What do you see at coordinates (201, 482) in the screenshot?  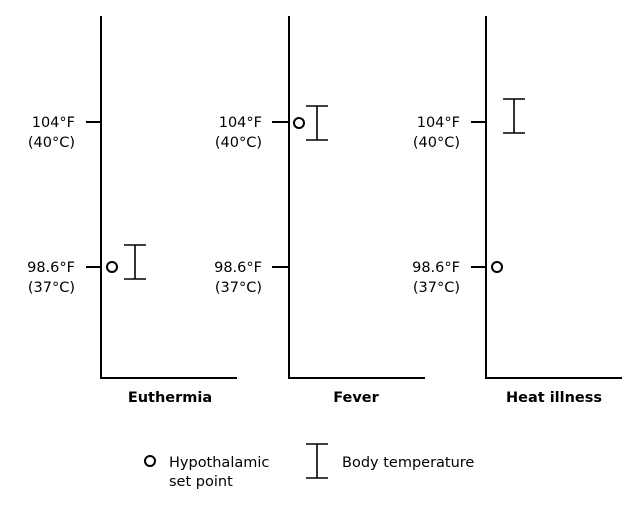 I see `legend-set-point-label-line2: set point` at bounding box center [201, 482].